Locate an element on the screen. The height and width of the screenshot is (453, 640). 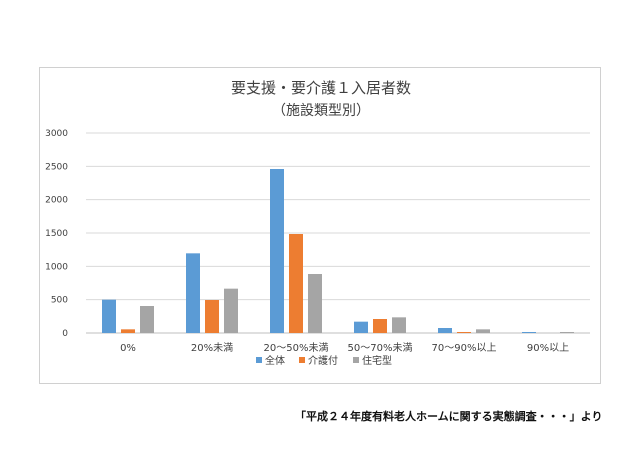
legend: 全体 介護付 住宅型 is located at coordinates (324, 360).